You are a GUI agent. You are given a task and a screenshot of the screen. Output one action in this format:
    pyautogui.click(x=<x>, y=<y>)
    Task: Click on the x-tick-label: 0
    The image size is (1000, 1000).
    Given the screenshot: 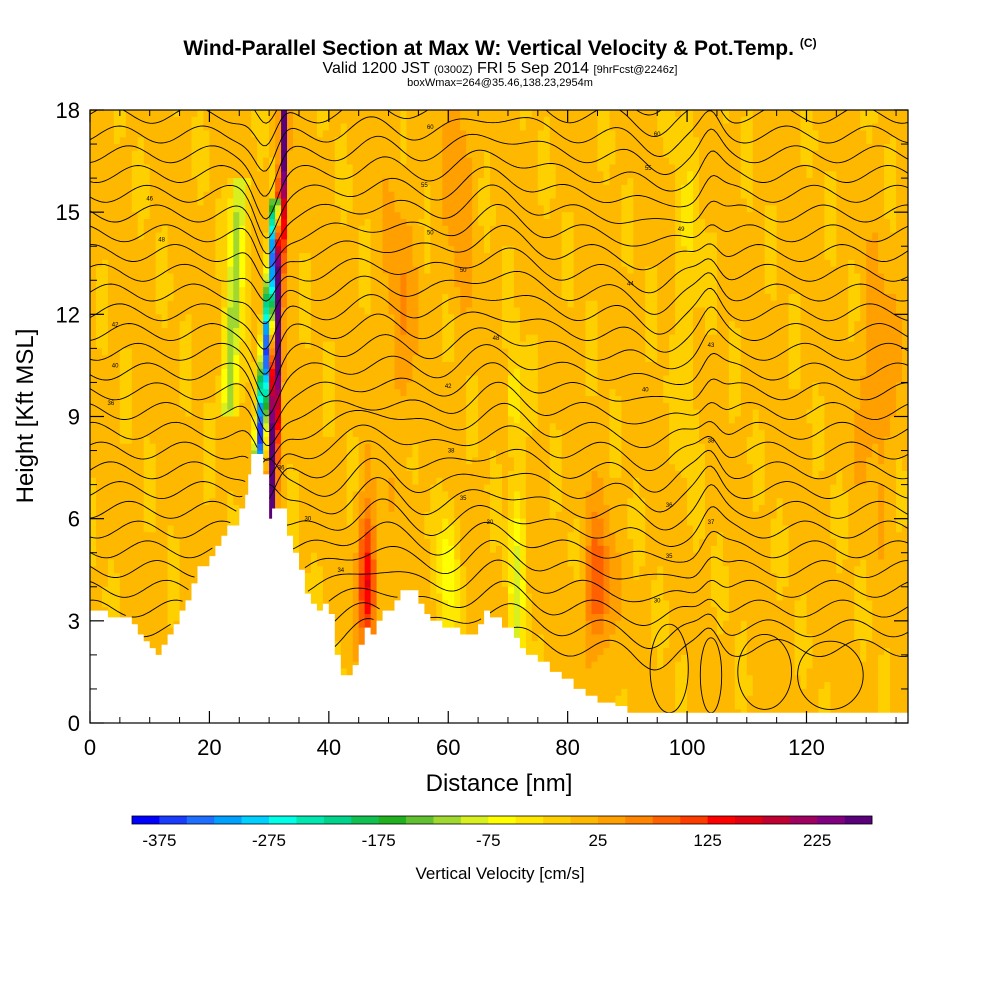 What is the action you would take?
    pyautogui.click(x=90, y=747)
    